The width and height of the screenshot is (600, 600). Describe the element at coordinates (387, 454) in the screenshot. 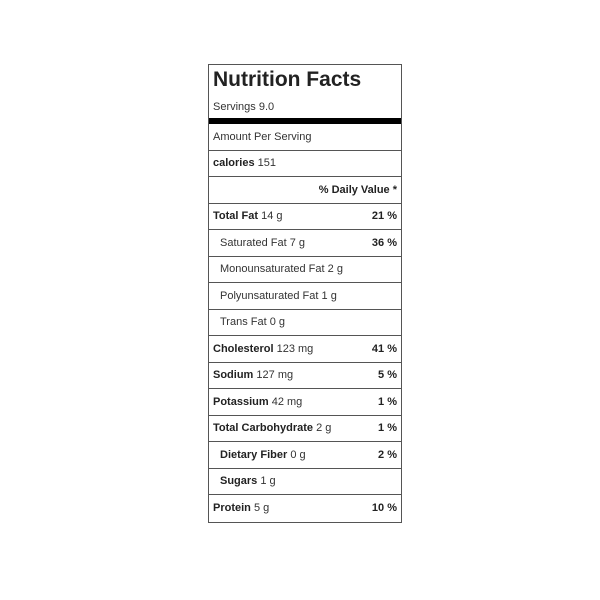

I see `nutrient-daily-percent: 2 %` at that location.